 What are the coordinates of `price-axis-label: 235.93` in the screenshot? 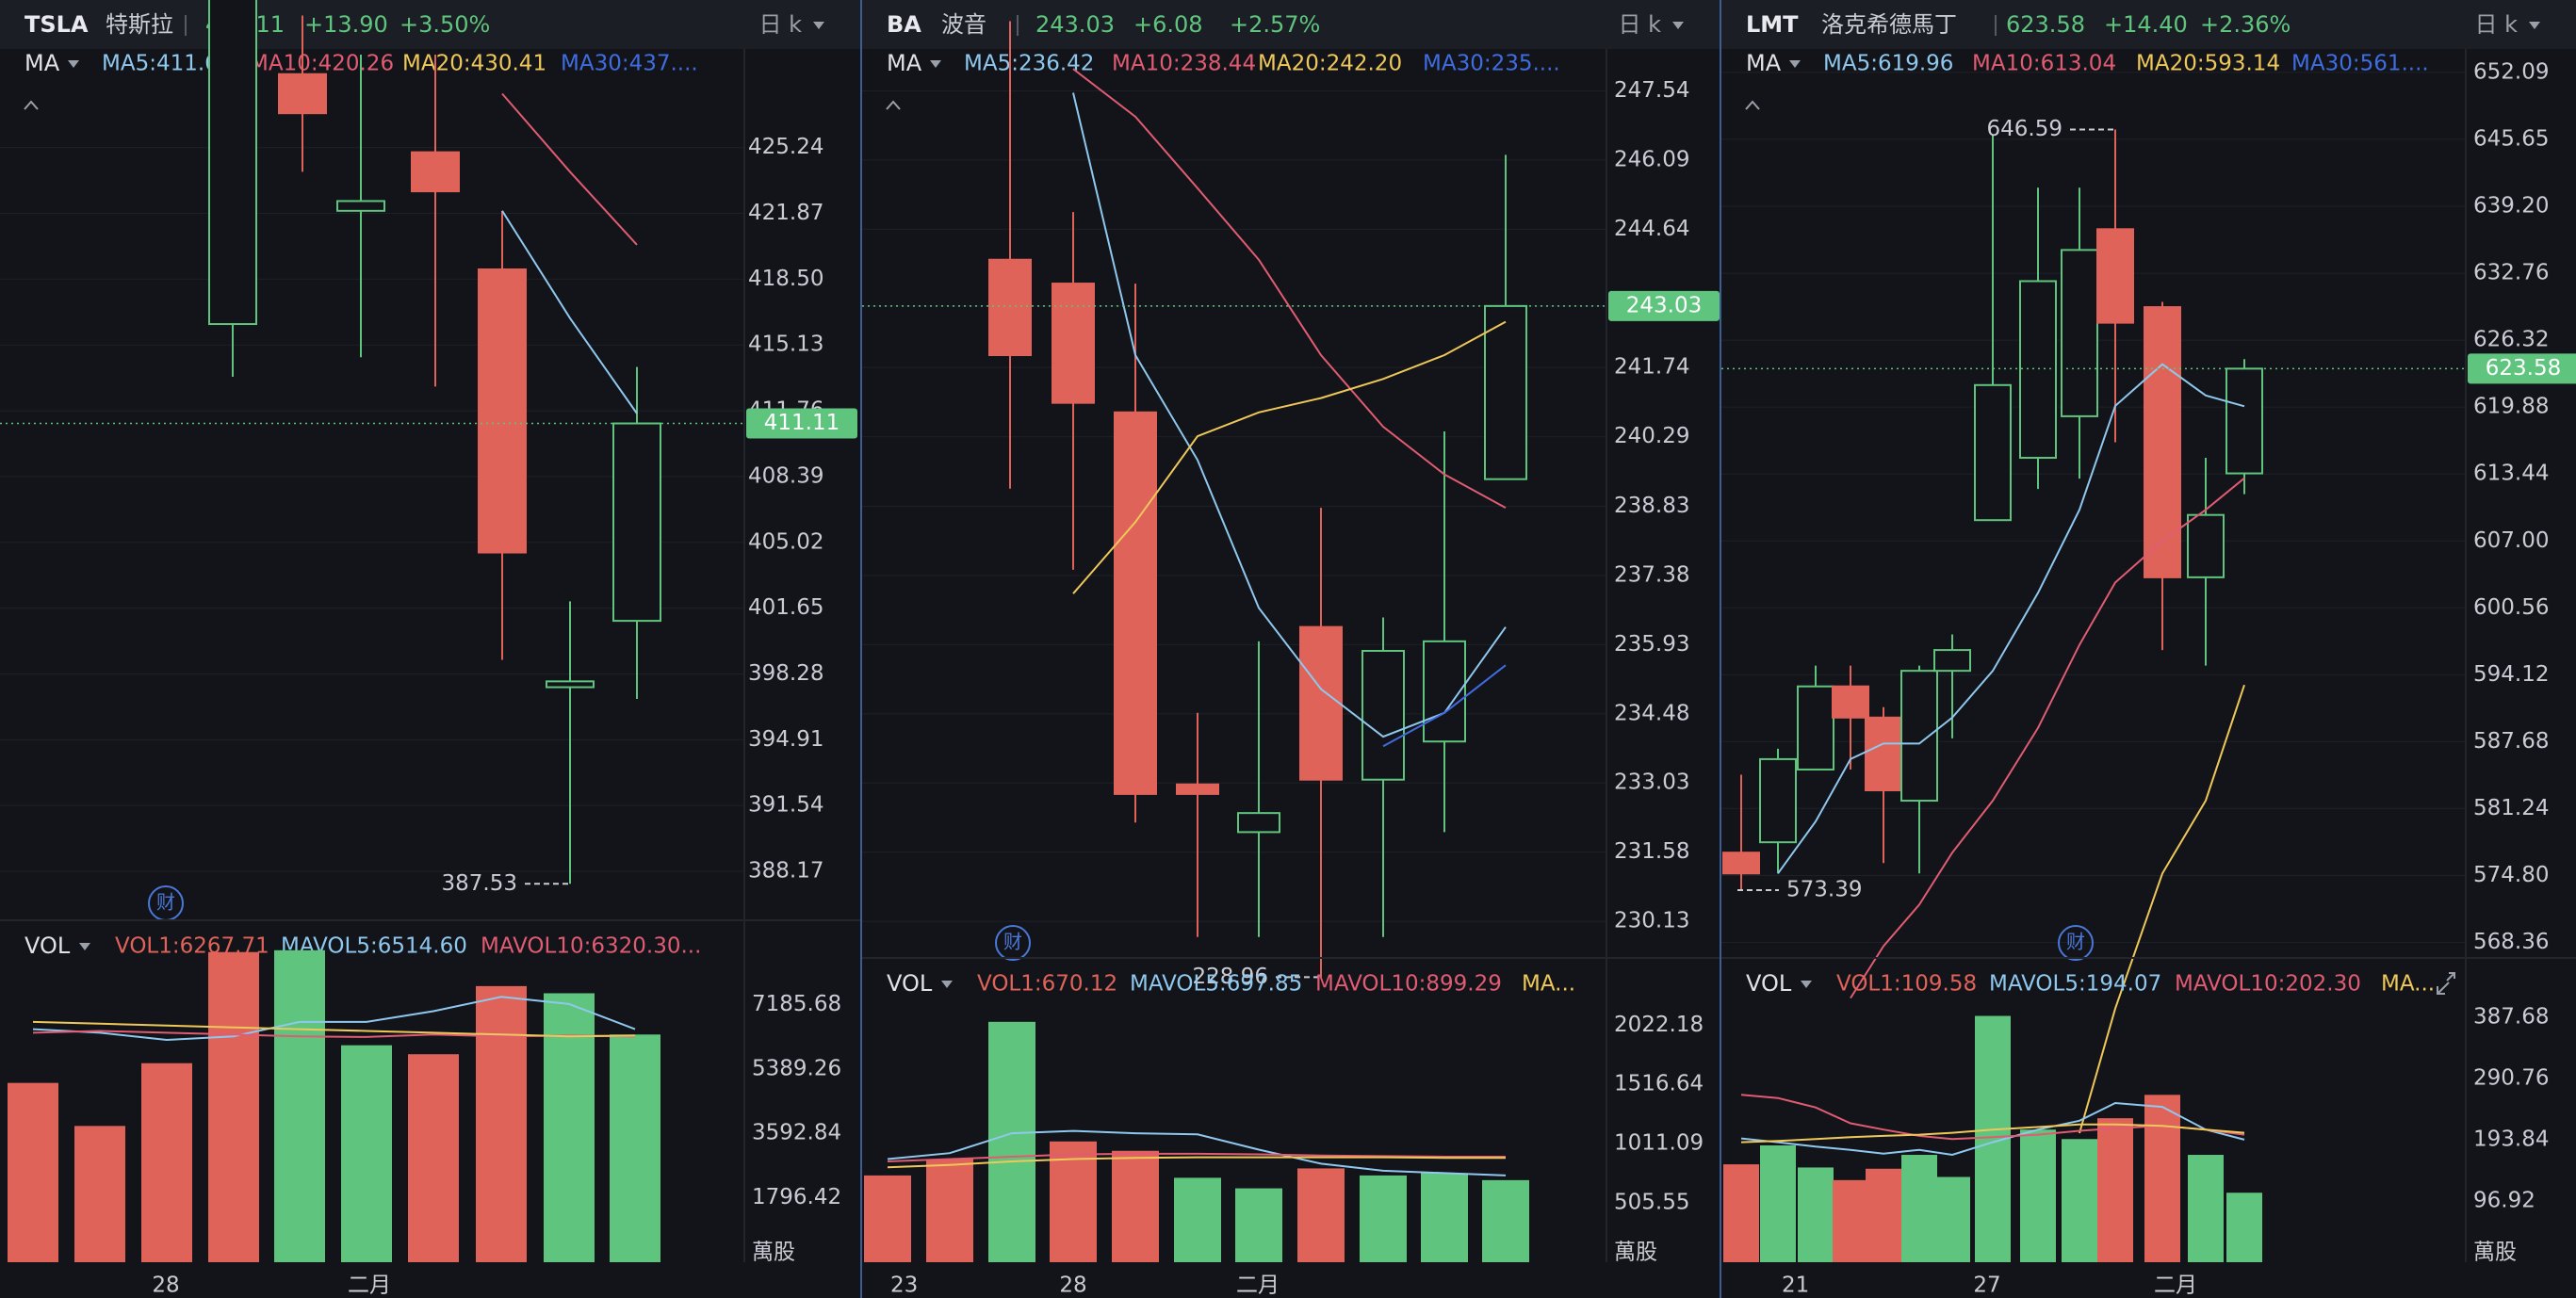 It's located at (1651, 644).